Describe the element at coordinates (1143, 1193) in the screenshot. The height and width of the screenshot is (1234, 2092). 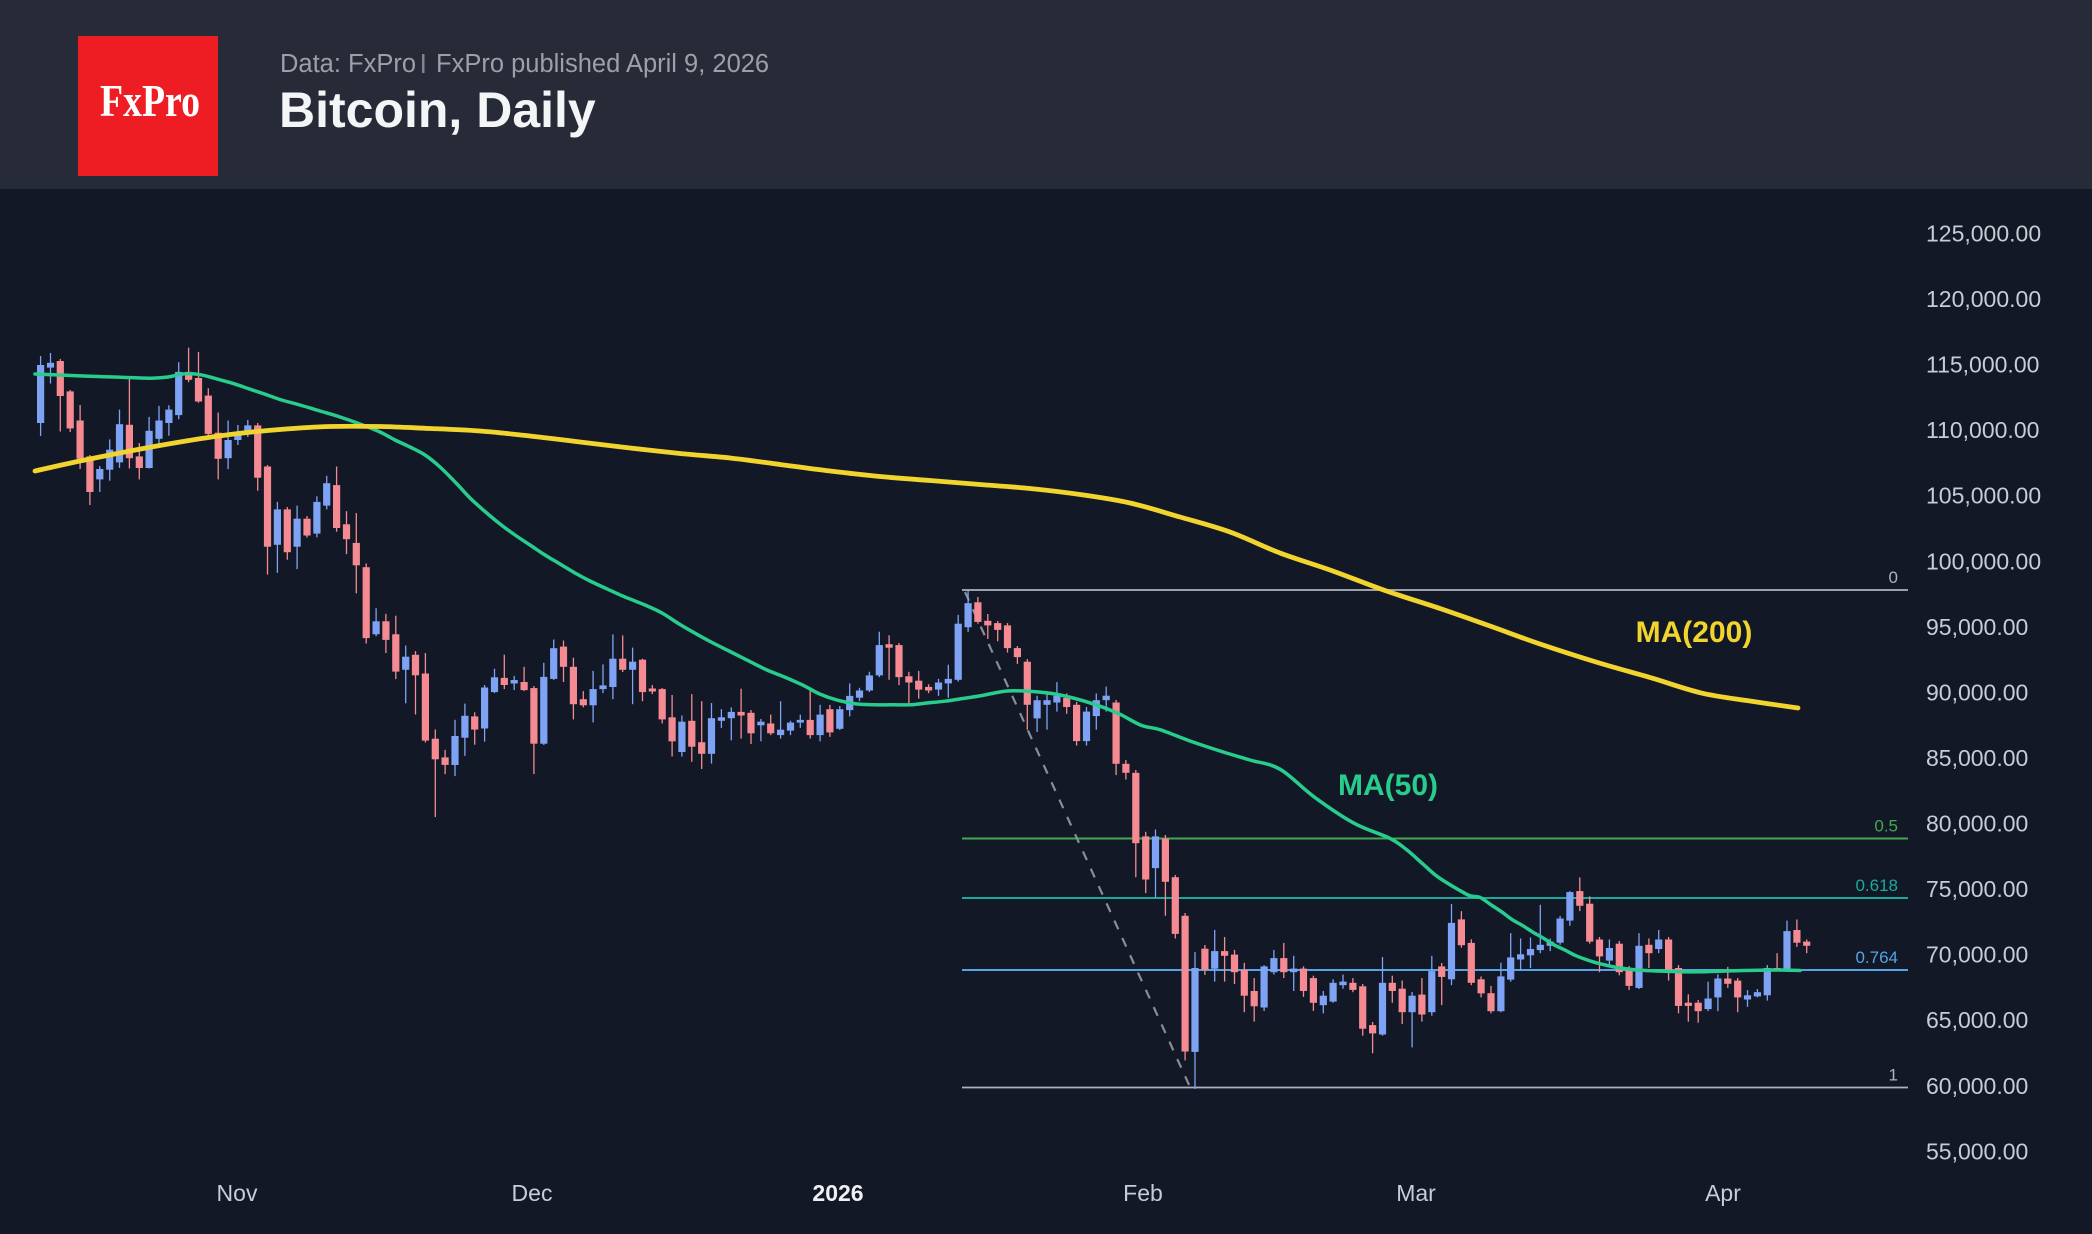
I see `svg-text: Feb` at that location.